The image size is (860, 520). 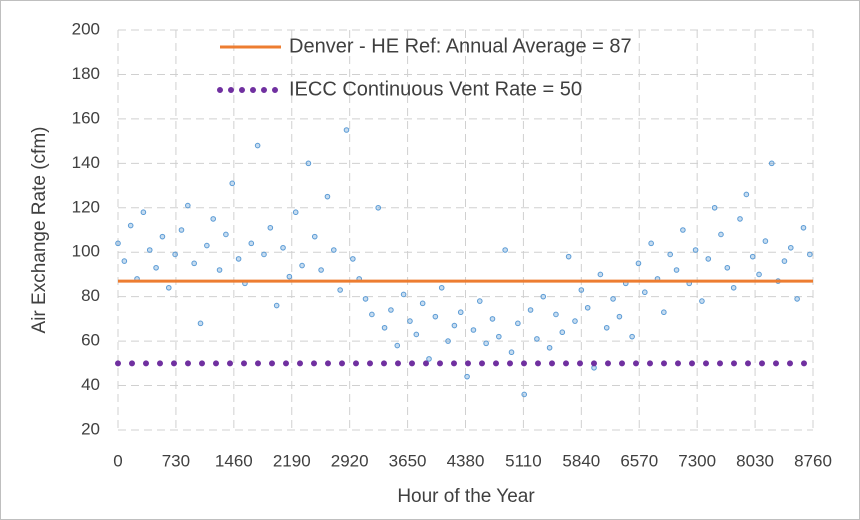 I want to click on x-tick-label: 730, so click(x=176, y=460).